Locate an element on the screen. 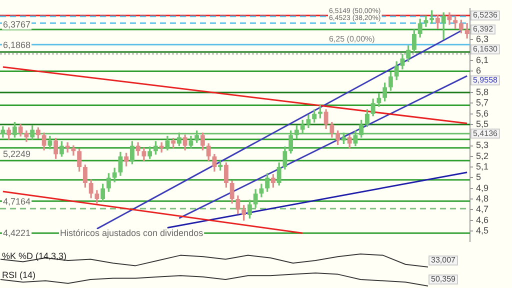 This screenshot has width=512, height=288. y-tick-label: 6,1 is located at coordinates (482, 60).